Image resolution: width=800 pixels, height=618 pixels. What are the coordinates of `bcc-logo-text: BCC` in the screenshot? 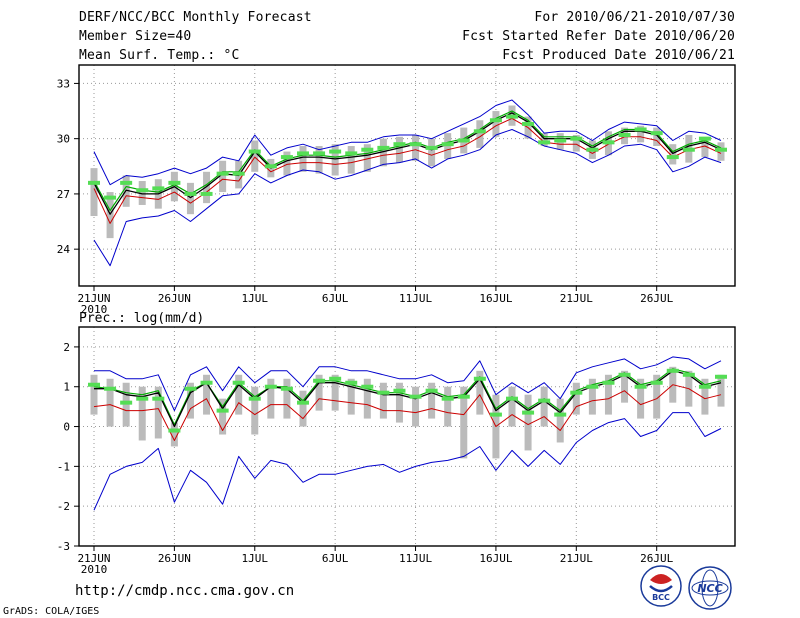 It's located at (661, 597).